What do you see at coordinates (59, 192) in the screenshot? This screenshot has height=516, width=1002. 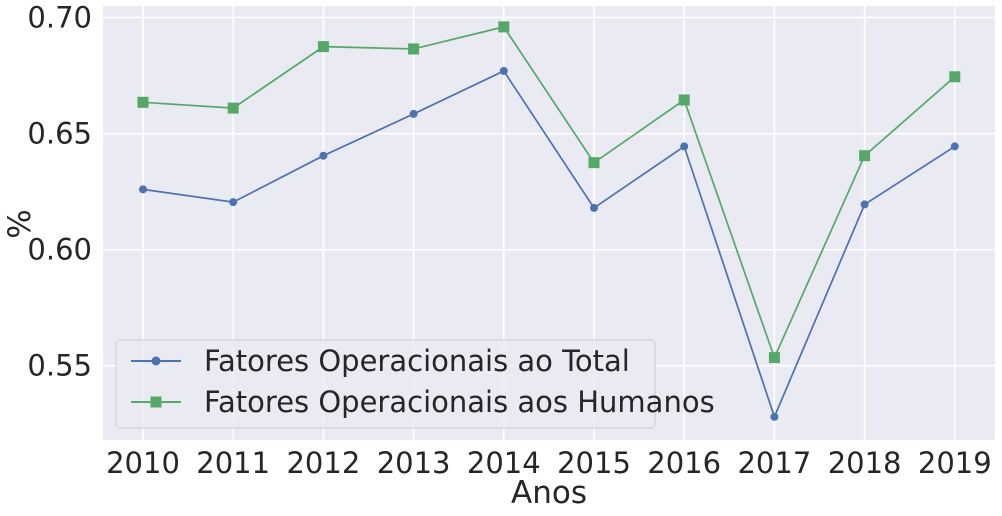 I see `y-tick-labels: 0.55 0.60 0.65 0.70` at bounding box center [59, 192].